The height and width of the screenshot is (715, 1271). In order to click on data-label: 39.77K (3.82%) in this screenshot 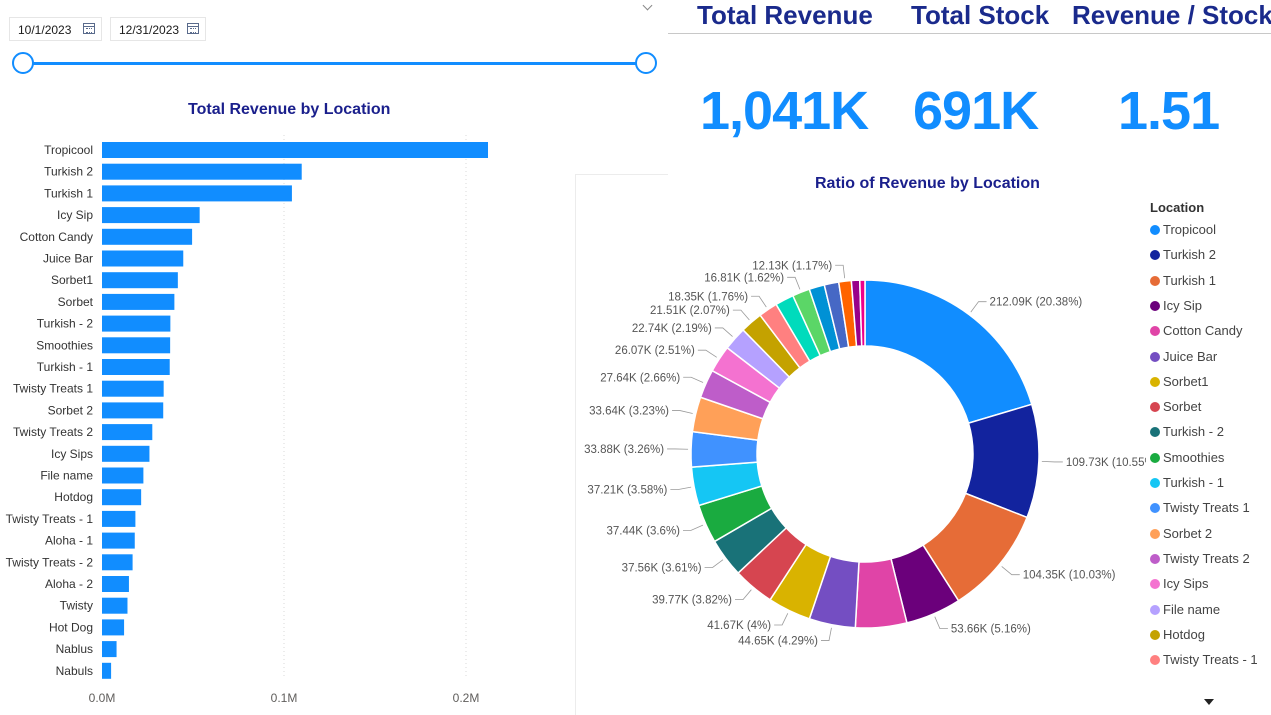, I will do `click(692, 601)`.